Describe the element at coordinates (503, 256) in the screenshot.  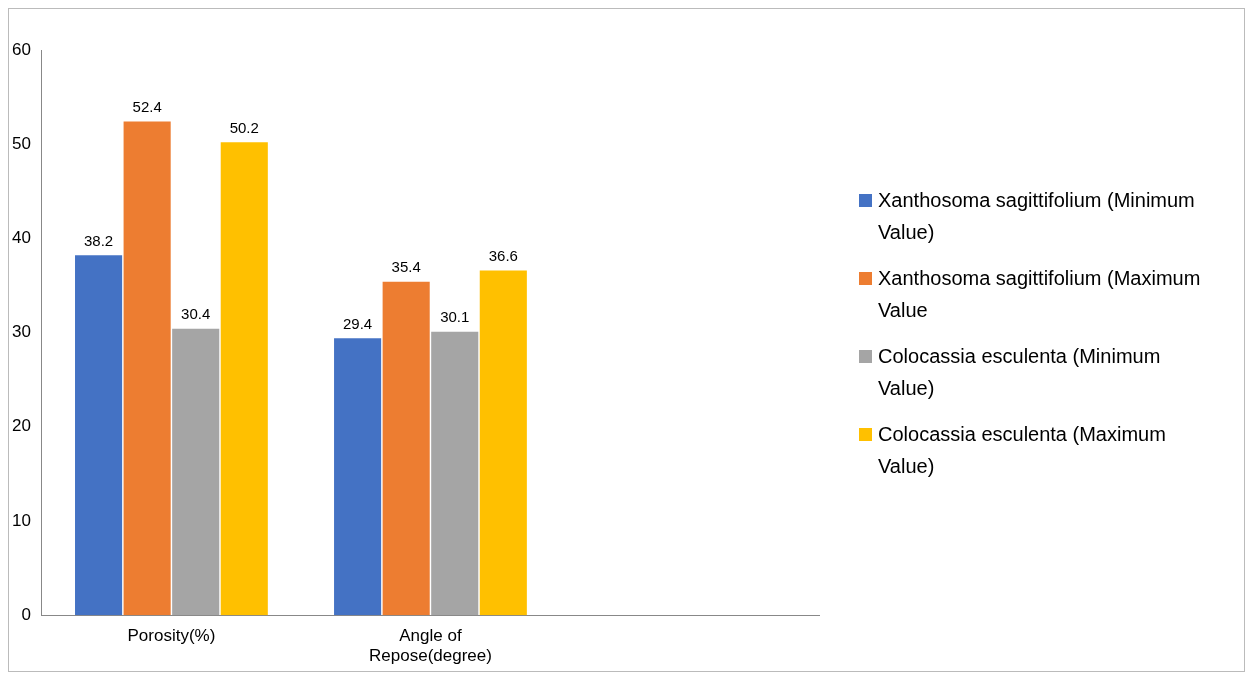
I see `data-label: 36.6` at that location.